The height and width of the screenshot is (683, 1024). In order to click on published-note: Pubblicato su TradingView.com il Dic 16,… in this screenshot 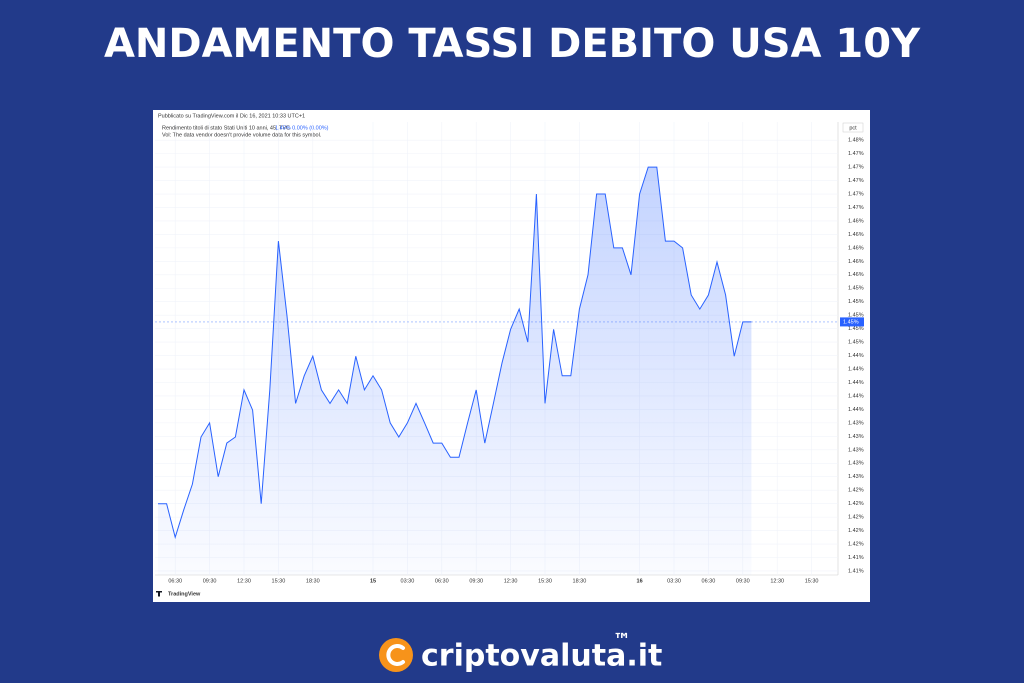, I will do `click(231, 116)`.